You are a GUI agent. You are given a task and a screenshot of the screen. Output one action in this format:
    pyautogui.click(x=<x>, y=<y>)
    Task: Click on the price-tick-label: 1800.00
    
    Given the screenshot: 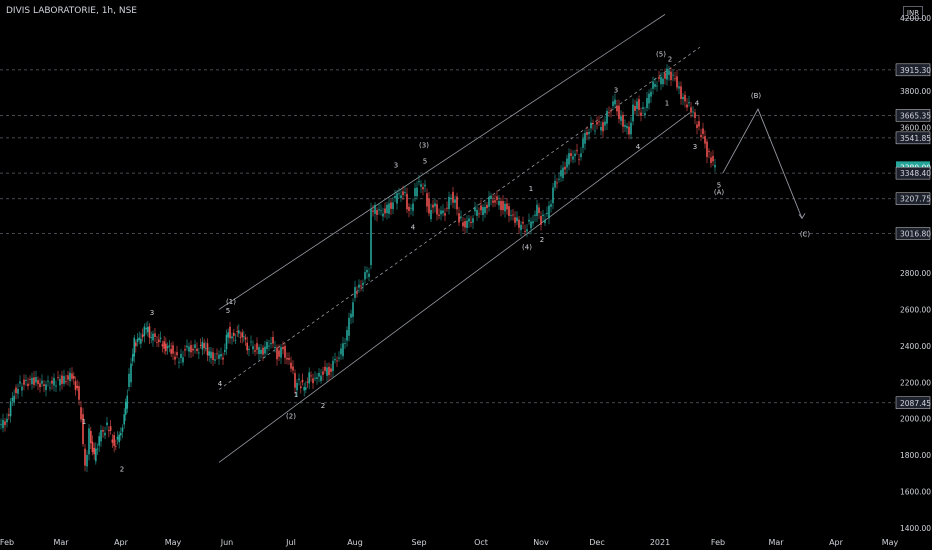 What is the action you would take?
    pyautogui.click(x=915, y=455)
    